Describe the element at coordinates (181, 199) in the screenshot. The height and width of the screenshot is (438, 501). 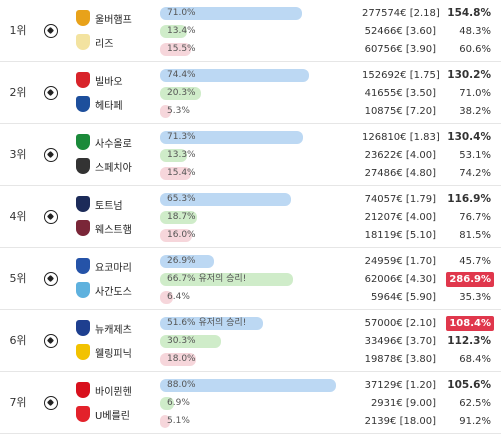
I see `vote-percent-label: 65.3%` at that location.